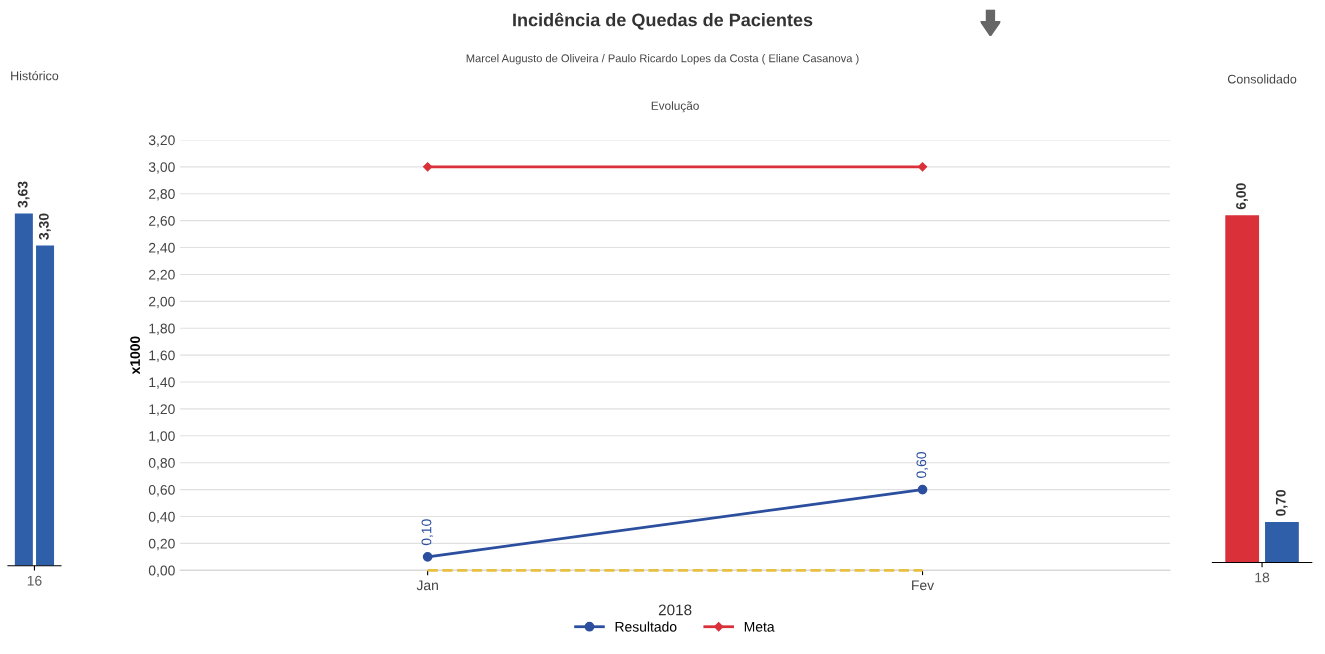 The height and width of the screenshot is (654, 1325). Describe the element at coordinates (759, 627) in the screenshot. I see `legend-label: Meta` at that location.